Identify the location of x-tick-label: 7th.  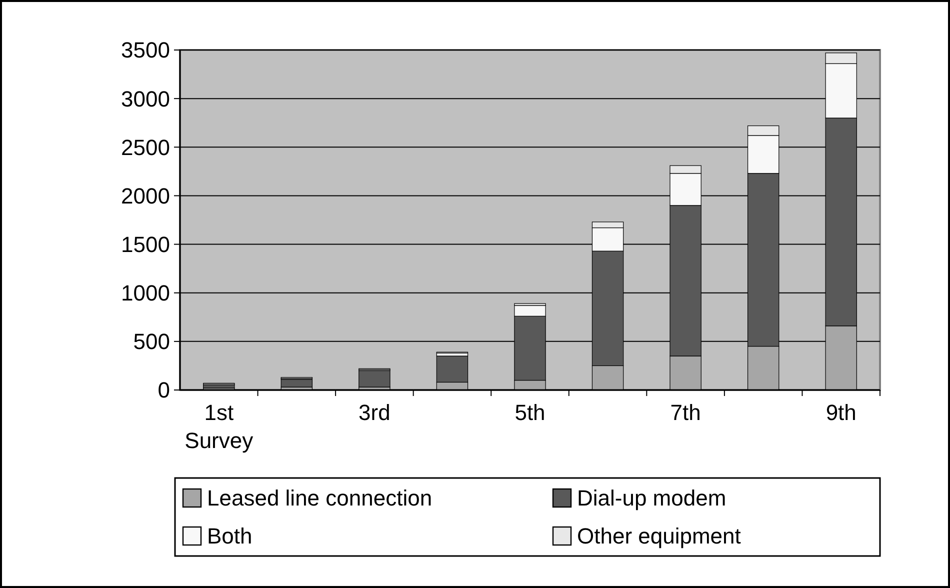
(685, 412).